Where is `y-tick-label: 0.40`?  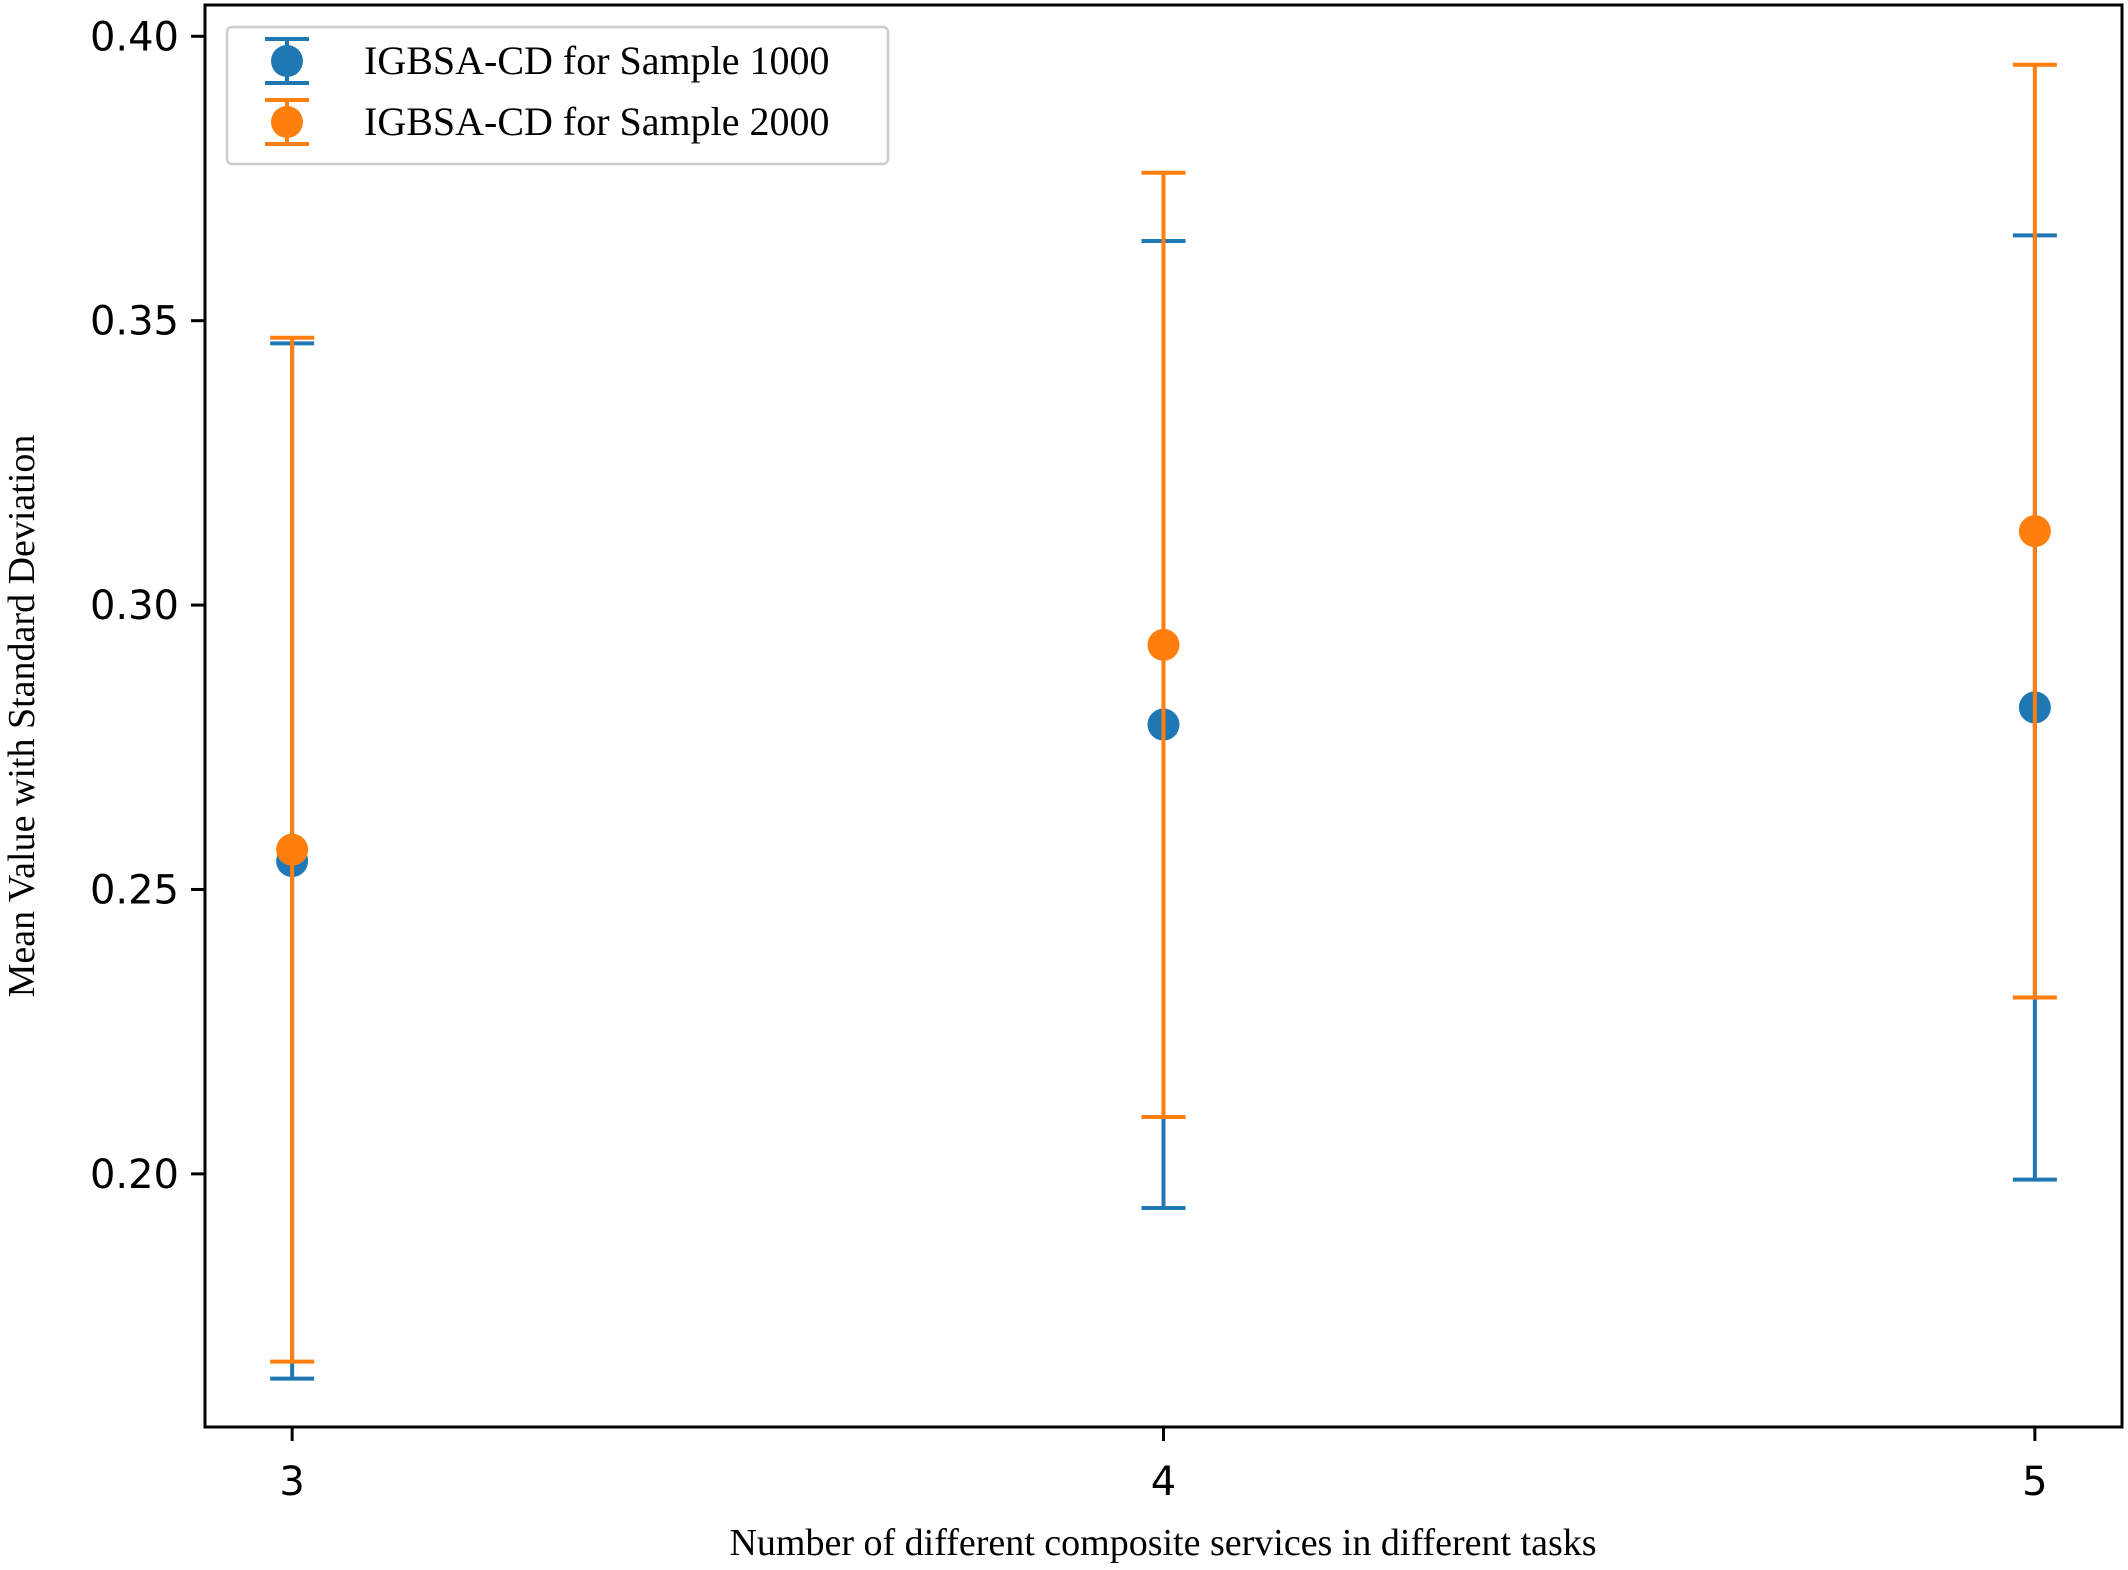
y-tick-label: 0.40 is located at coordinates (134, 37).